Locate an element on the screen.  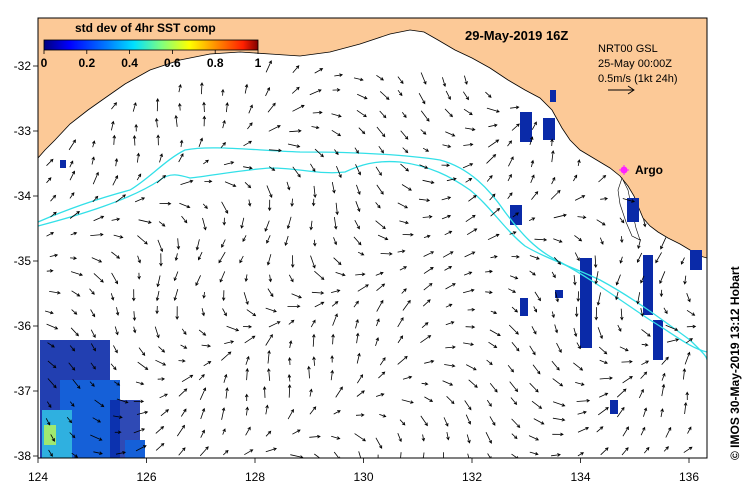
map-title: 29-May-2019 16Z is located at coordinates (516, 35).